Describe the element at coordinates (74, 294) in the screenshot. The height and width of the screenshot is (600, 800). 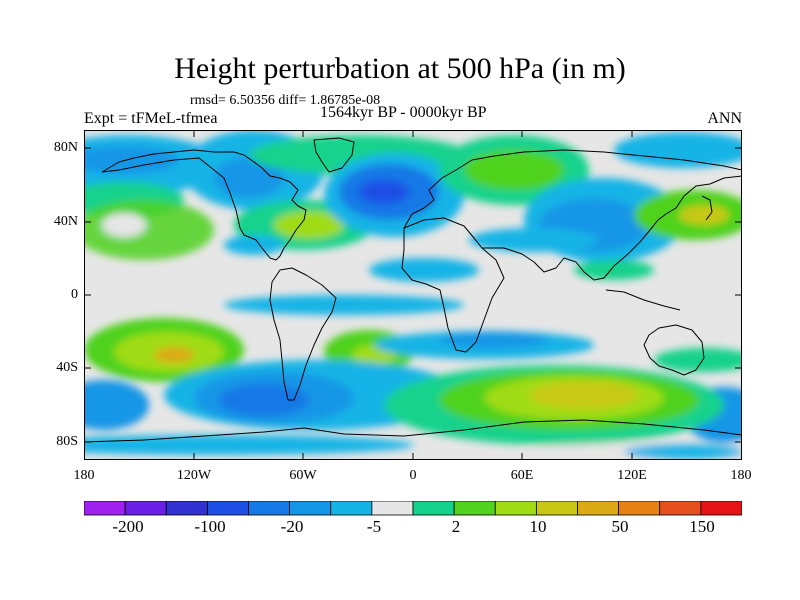
I see `lat-label-0: 0` at that location.